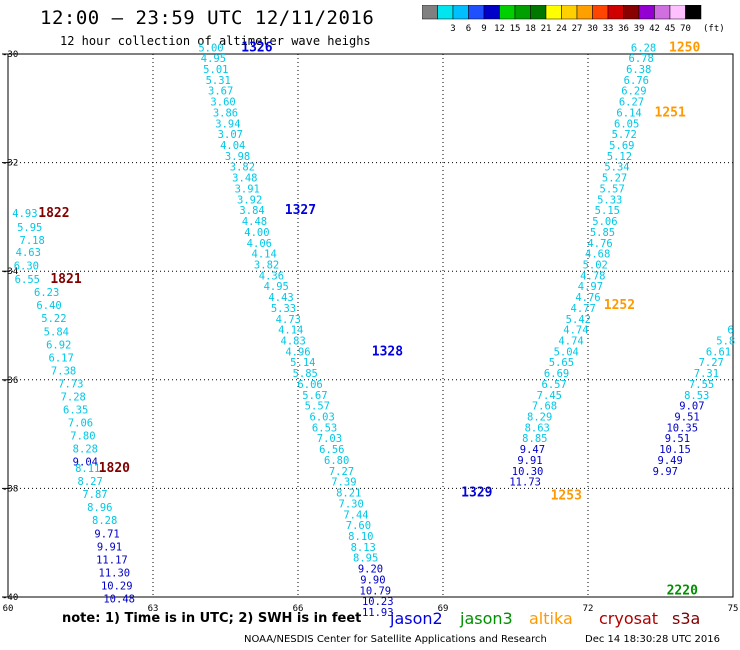 The image size is (740, 650). I want to click on swh-value: 6.29, so click(633, 92).